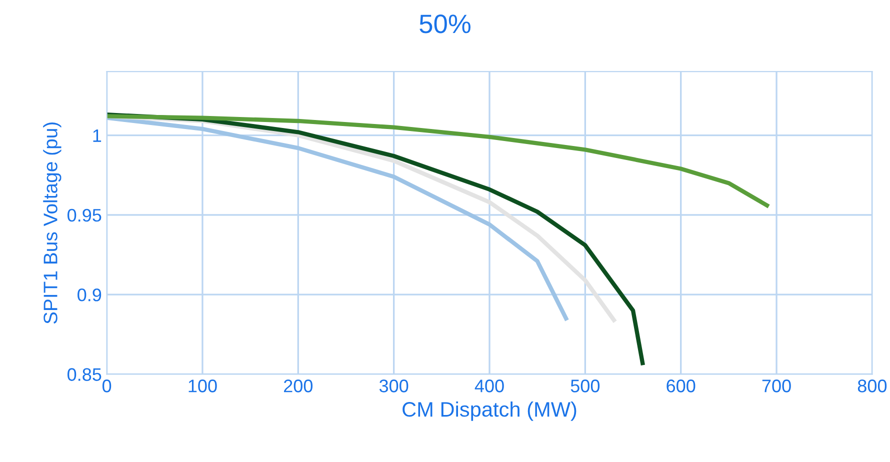 The height and width of the screenshot is (462, 890). I want to click on y-tick-label: 1, so click(97, 135).